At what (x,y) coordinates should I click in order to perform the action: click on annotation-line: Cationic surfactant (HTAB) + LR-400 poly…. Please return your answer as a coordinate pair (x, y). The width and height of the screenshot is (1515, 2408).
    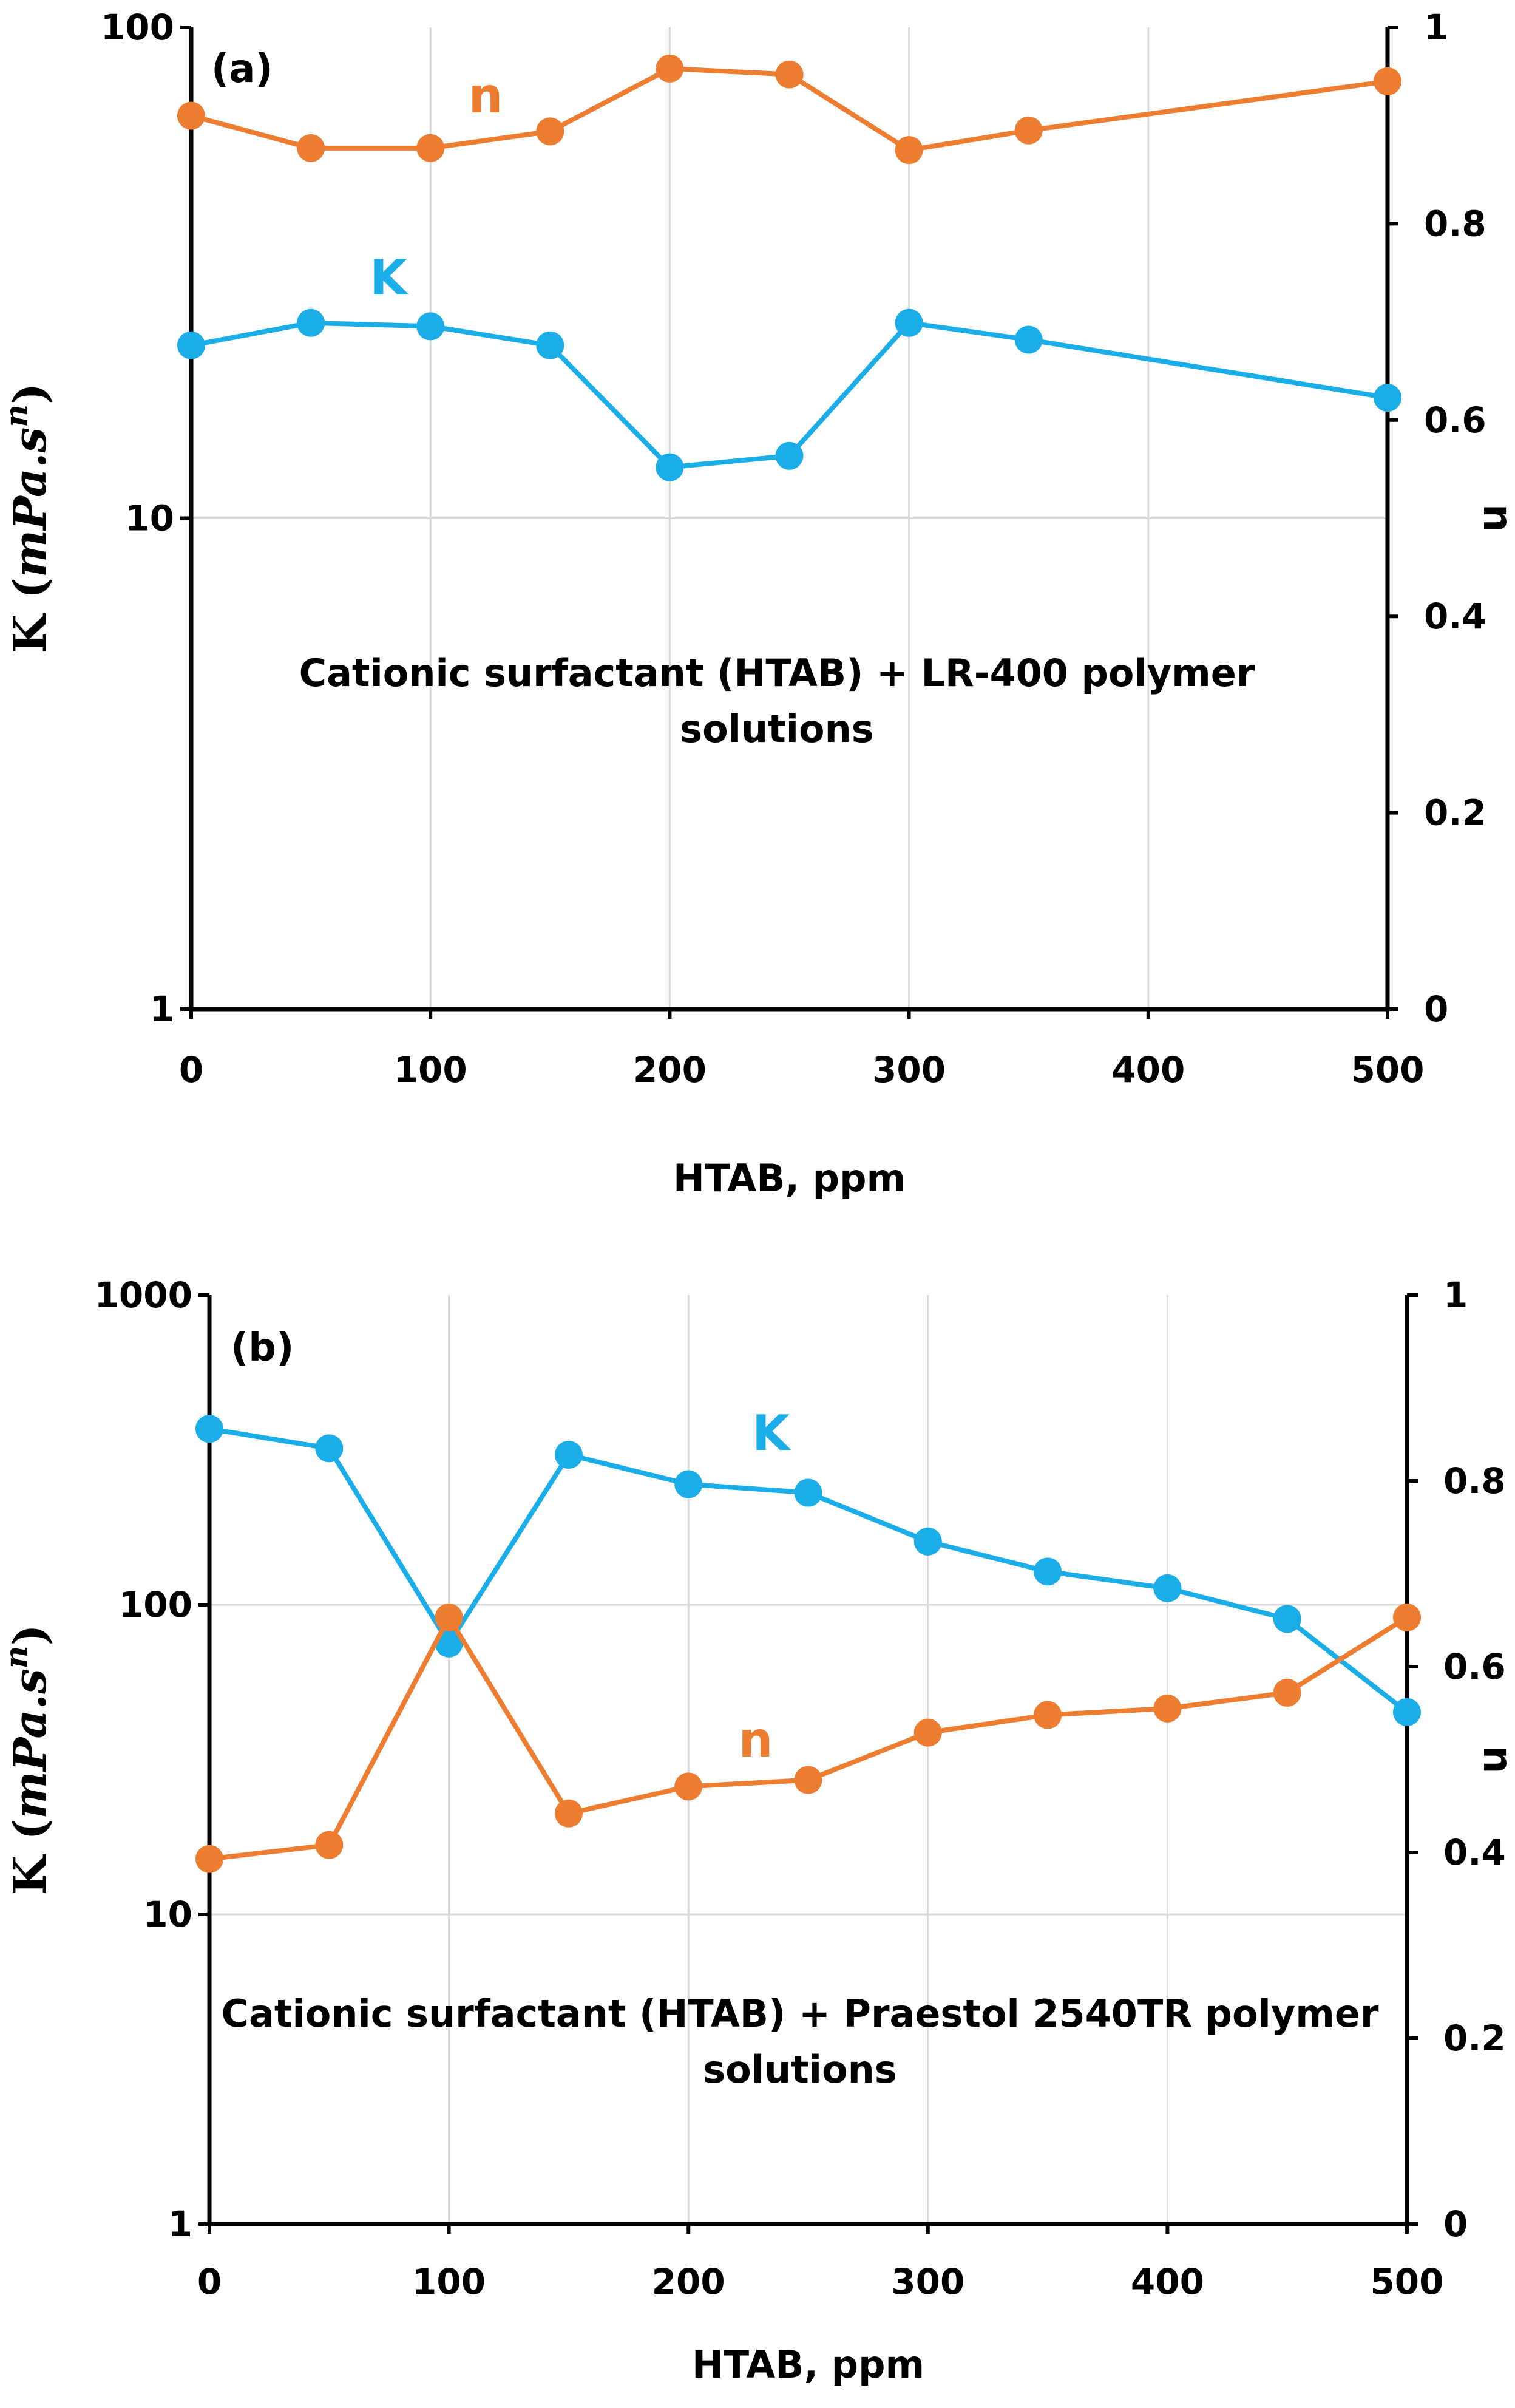
    Looking at the image, I should click on (777, 673).